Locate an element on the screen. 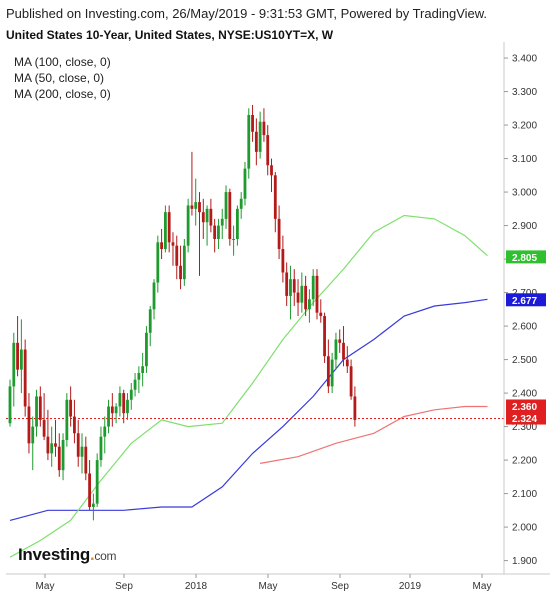  indicator-ma-100: MA (100, close, 0) is located at coordinates (62, 62).